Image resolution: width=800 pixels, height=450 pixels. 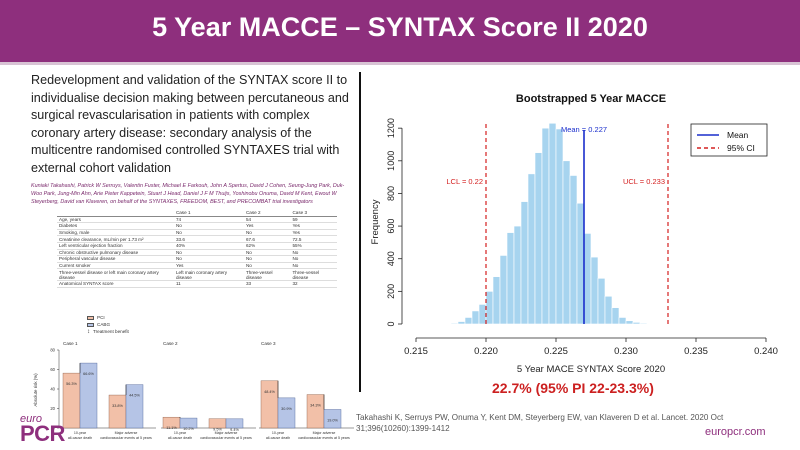 What do you see at coordinates (591, 99) in the screenshot?
I see `histogram-title: Bootstrapped 5 Year MACCE` at bounding box center [591, 99].